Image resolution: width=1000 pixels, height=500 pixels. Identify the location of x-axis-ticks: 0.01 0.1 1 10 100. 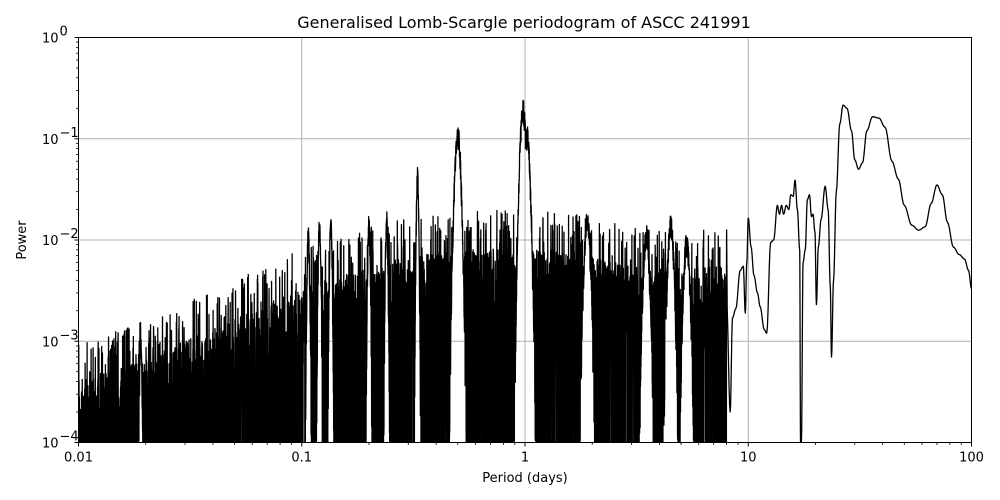
(524, 454).